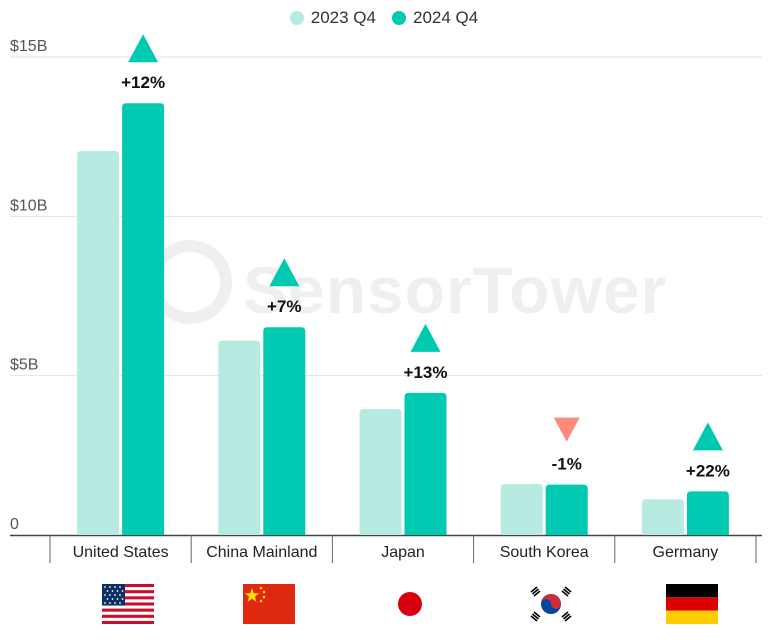  What do you see at coordinates (343, 17) in the screenshot?
I see `legend-label-2023: 2023 Q4` at bounding box center [343, 17].